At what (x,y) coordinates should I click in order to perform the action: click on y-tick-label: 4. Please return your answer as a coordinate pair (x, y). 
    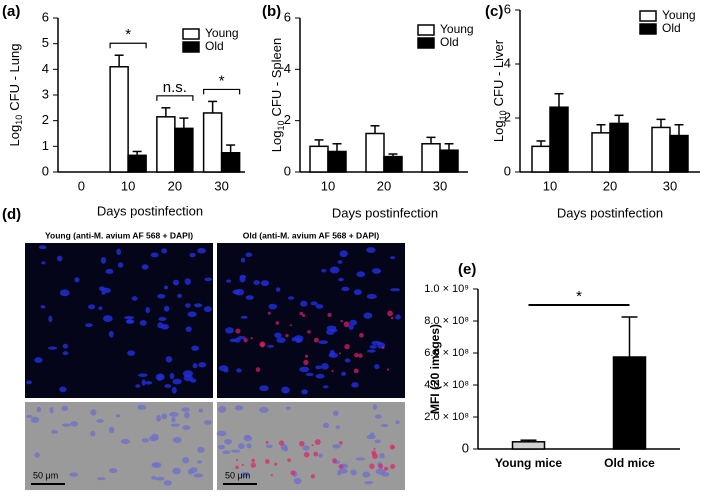
    Looking at the image, I should click on (45, 68).